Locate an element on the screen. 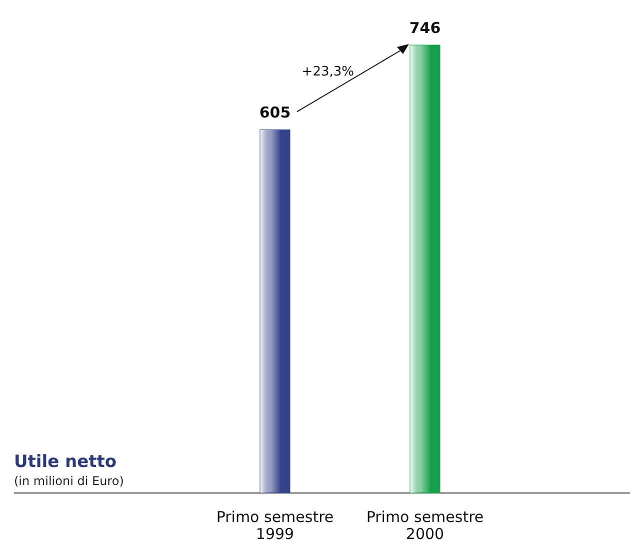  text: (in milioni di Euro) is located at coordinates (69, 481).